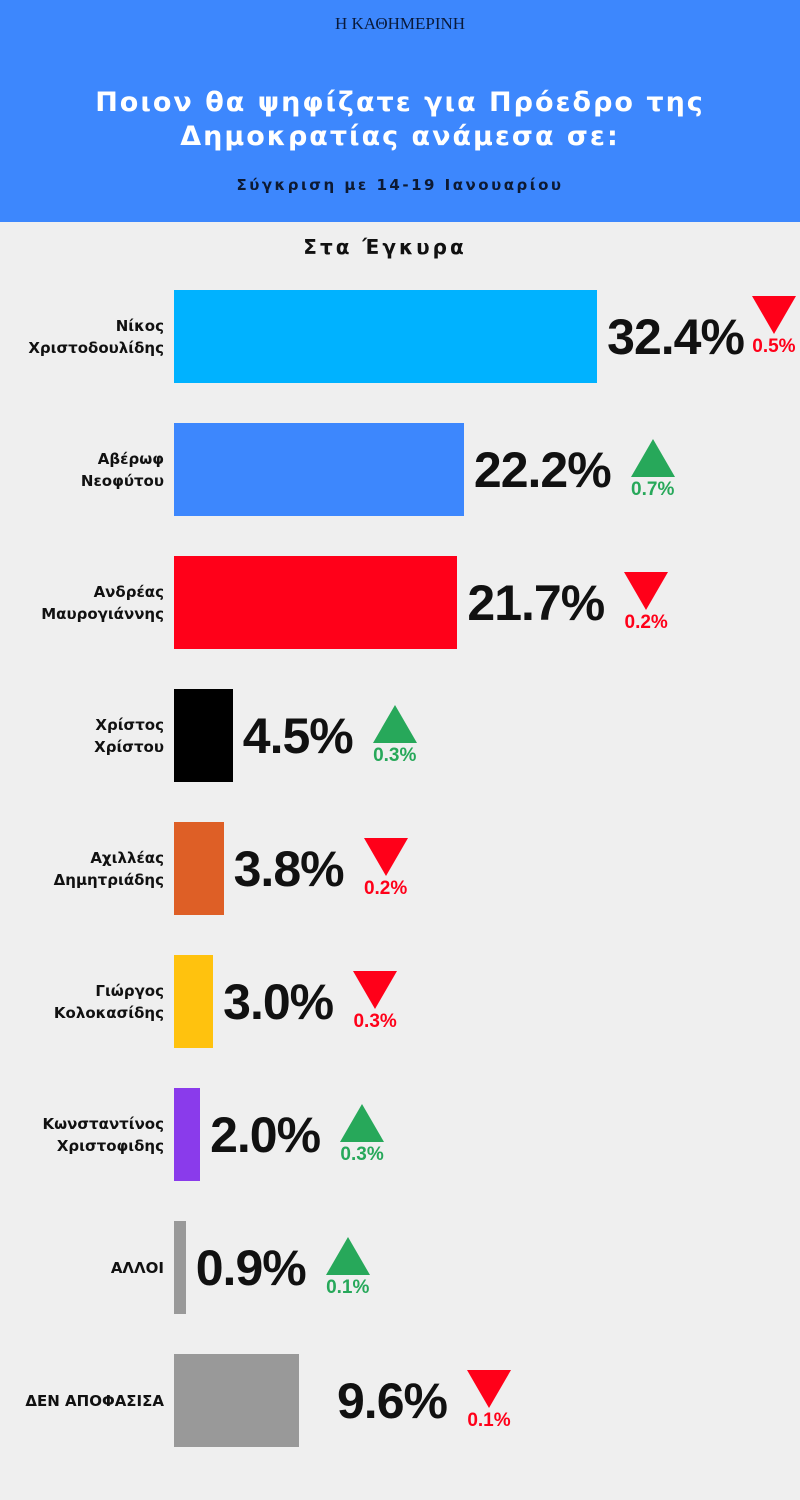 Image resolution: width=800 pixels, height=1500 pixels. Describe the element at coordinates (94, 1400) in the screenshot. I see `category-label: ΔΕΝ ΑΠΟΦΑΣΙΣΑ` at that location.